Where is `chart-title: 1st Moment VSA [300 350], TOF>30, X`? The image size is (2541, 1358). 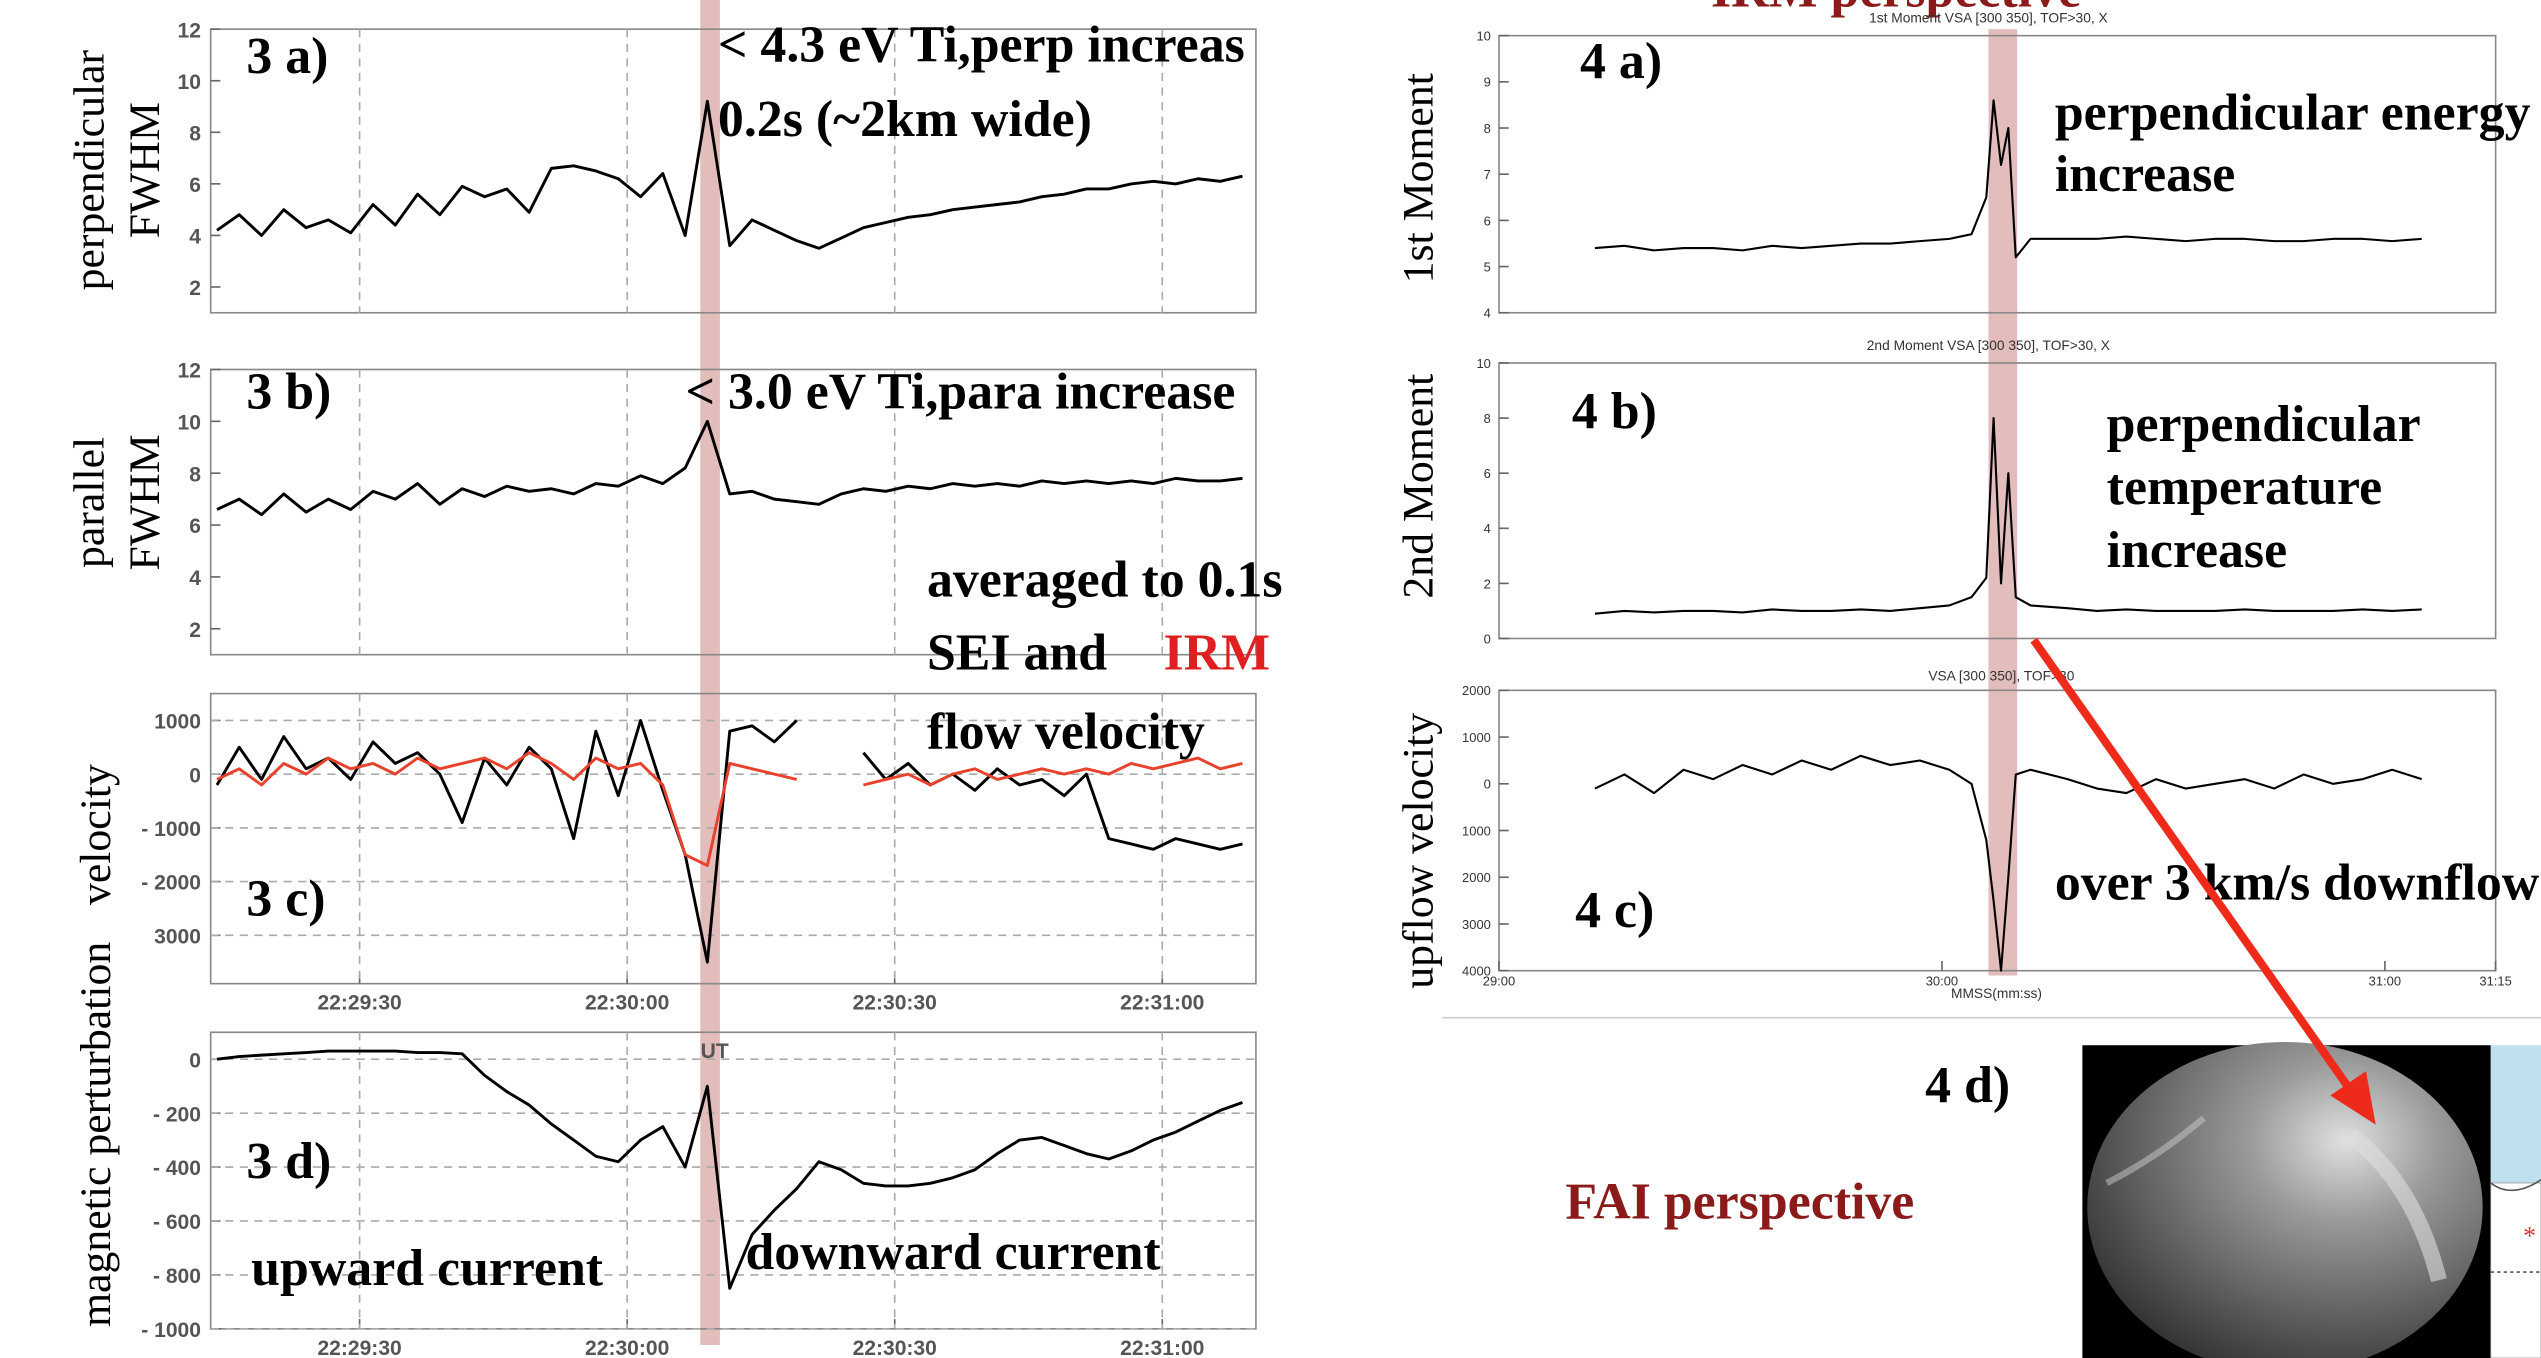
chart-title: 1st Moment VSA [300 350], TOF>30, X is located at coordinates (1988, 18).